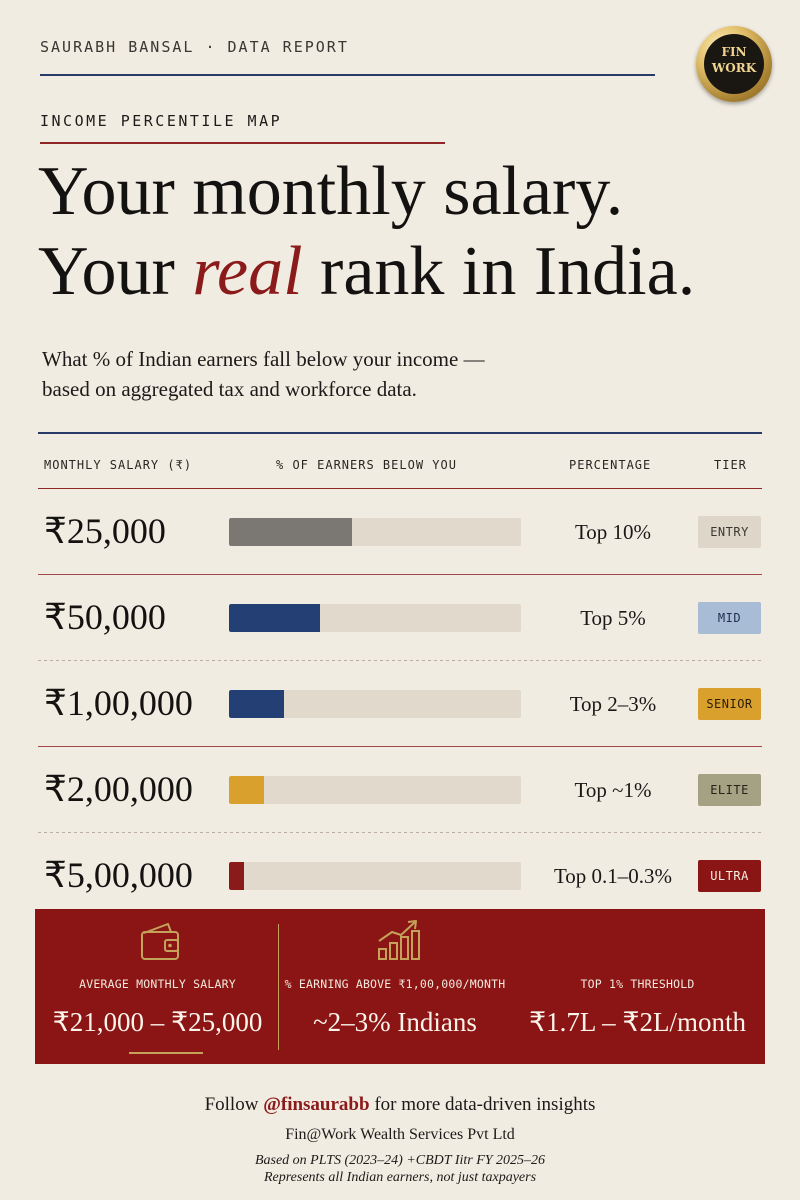  I want to click on brand-line: SAURABH BANSAL · DATA REPORT, so click(194, 47).